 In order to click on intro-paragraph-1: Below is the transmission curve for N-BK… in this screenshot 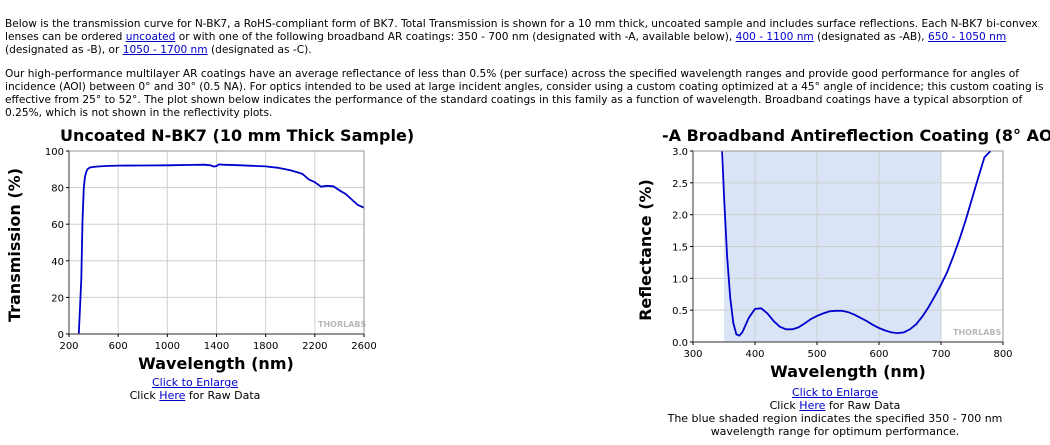, I will do `click(525, 37)`.